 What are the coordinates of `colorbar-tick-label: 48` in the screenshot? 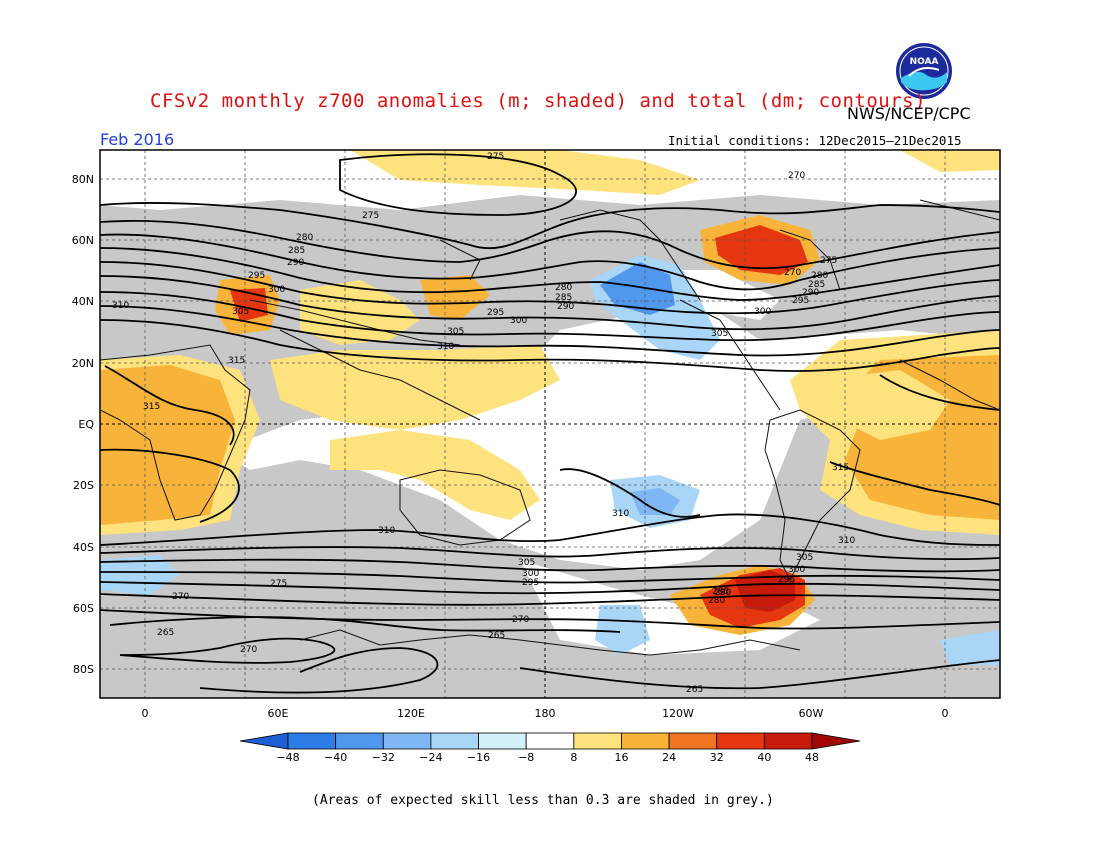 It's located at (812, 757).